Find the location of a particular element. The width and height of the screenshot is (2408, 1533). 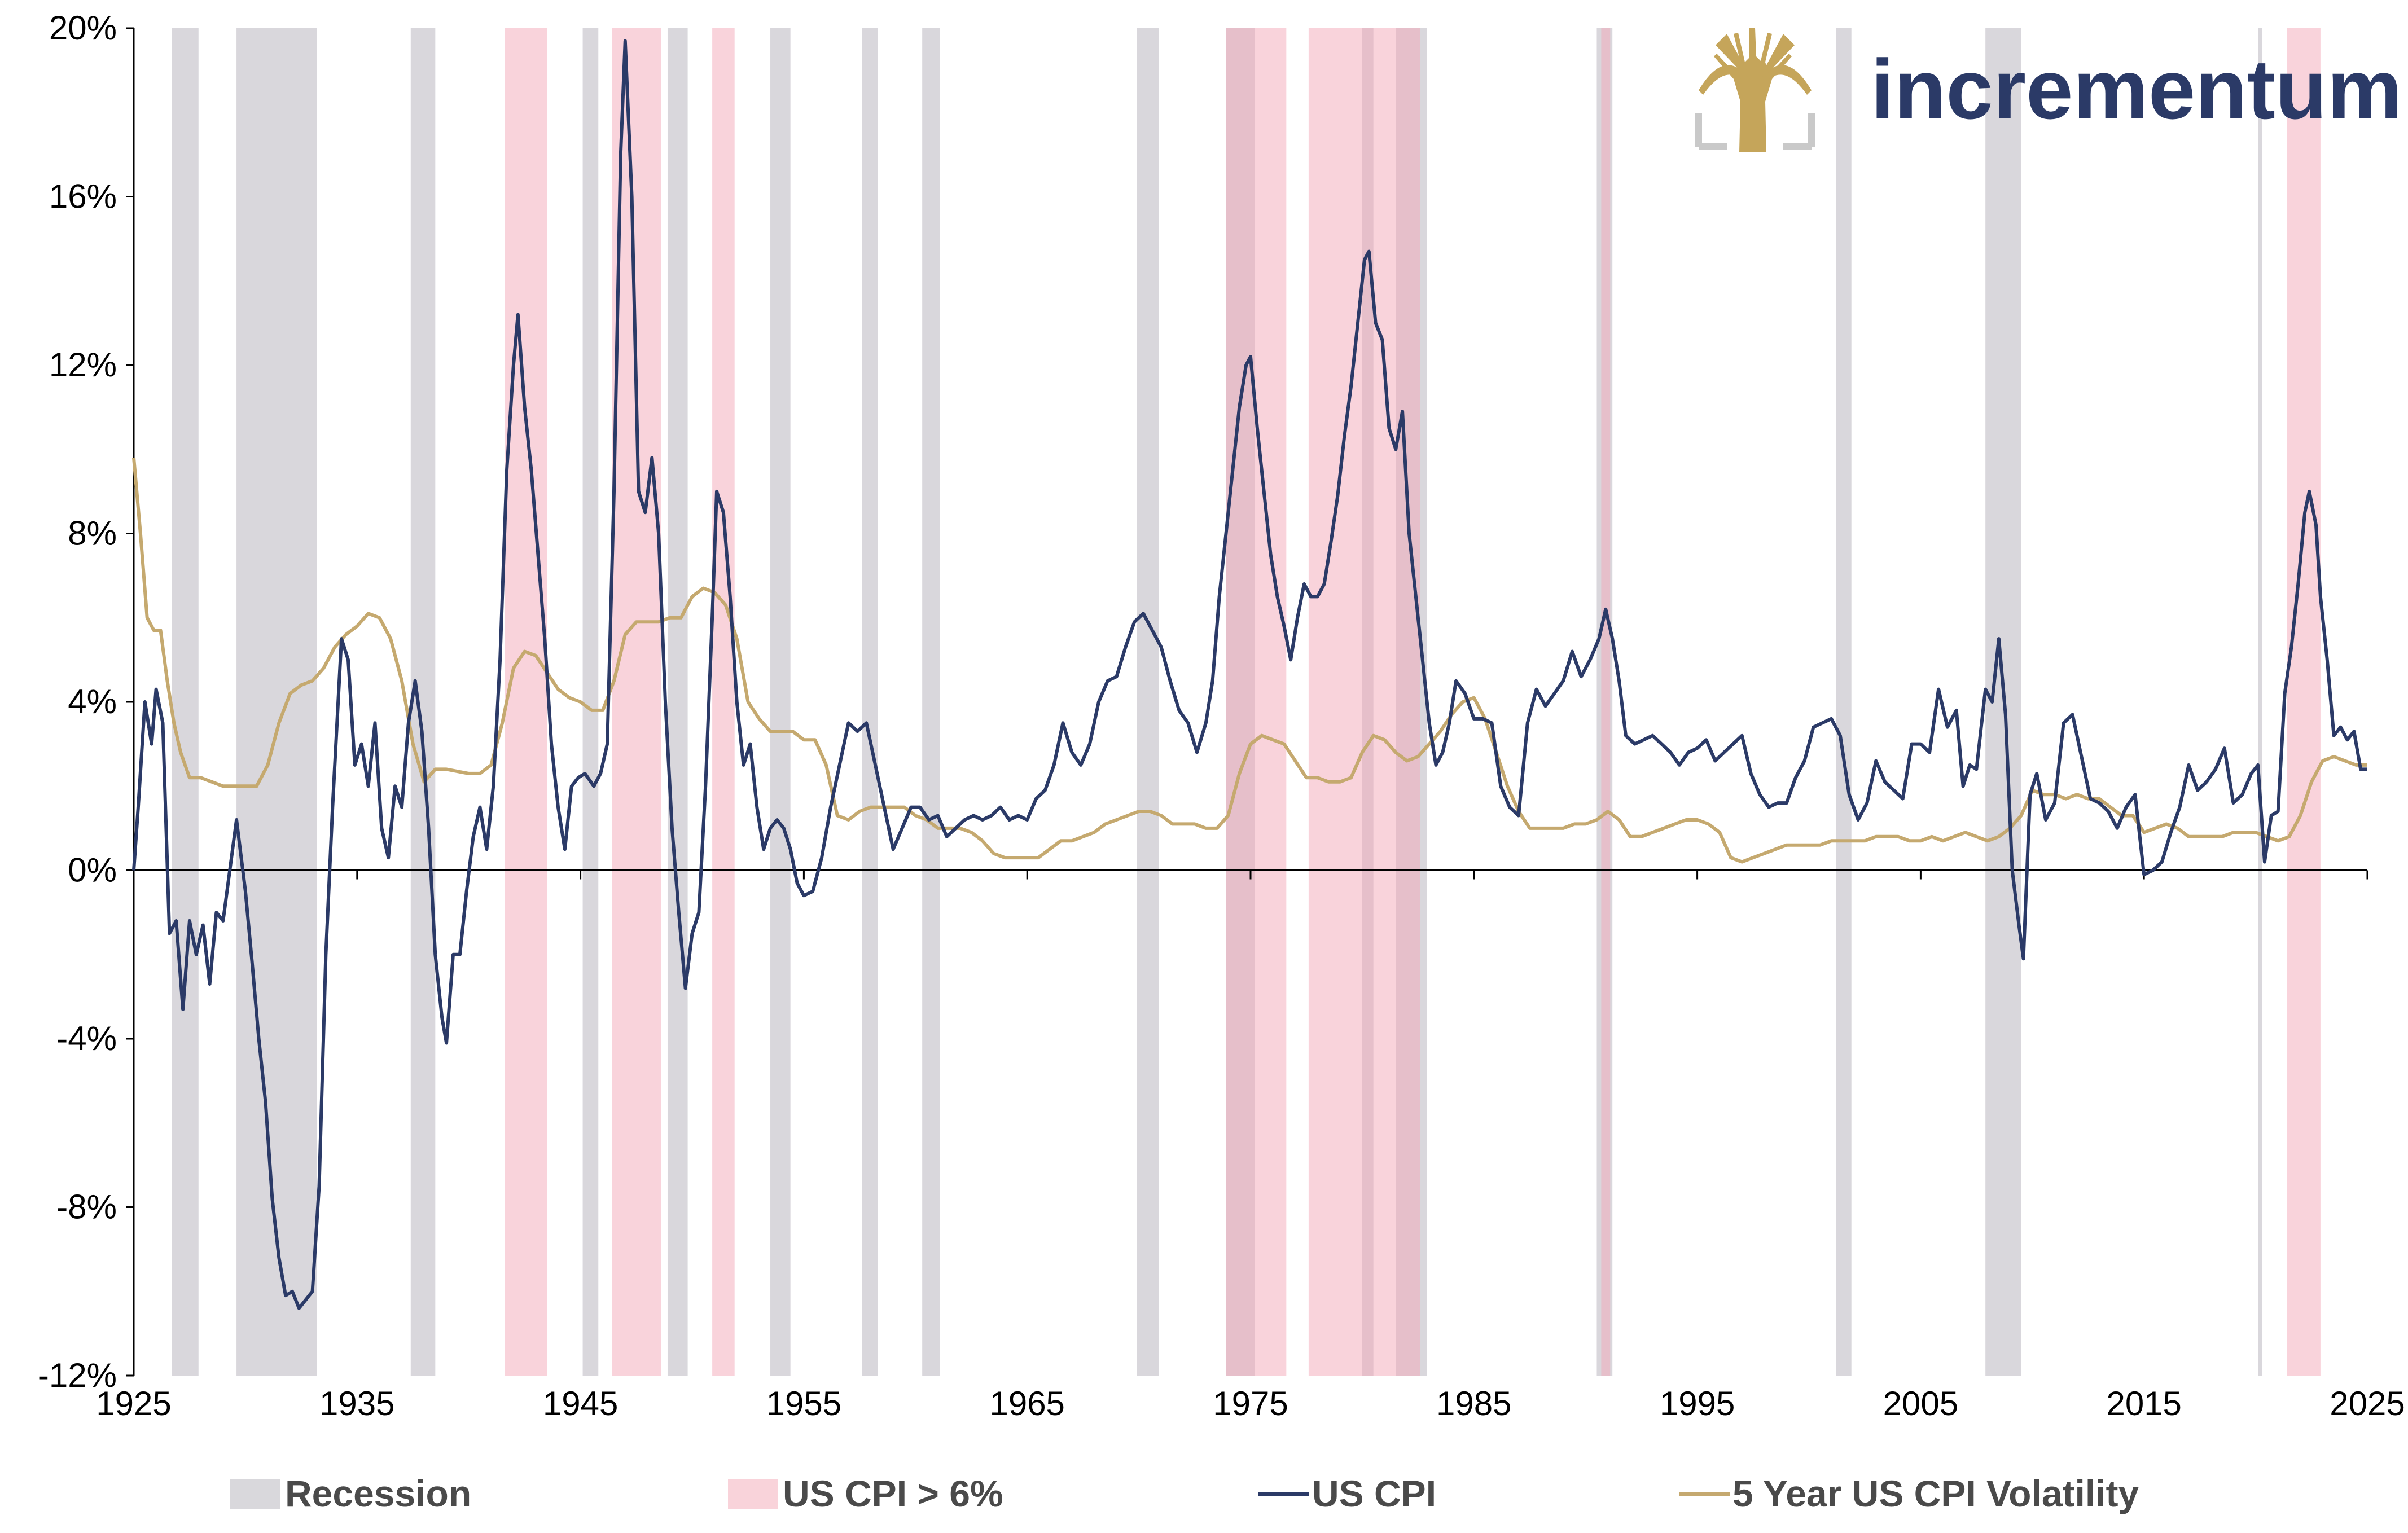

x-tick-label-3: 1955 is located at coordinates (804, 1403).